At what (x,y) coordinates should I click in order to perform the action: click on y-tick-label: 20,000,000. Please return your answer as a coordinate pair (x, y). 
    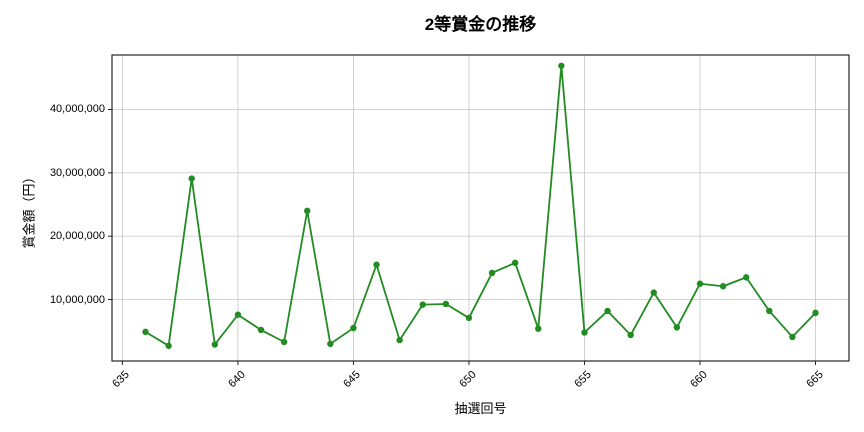
    Looking at the image, I should click on (77, 236).